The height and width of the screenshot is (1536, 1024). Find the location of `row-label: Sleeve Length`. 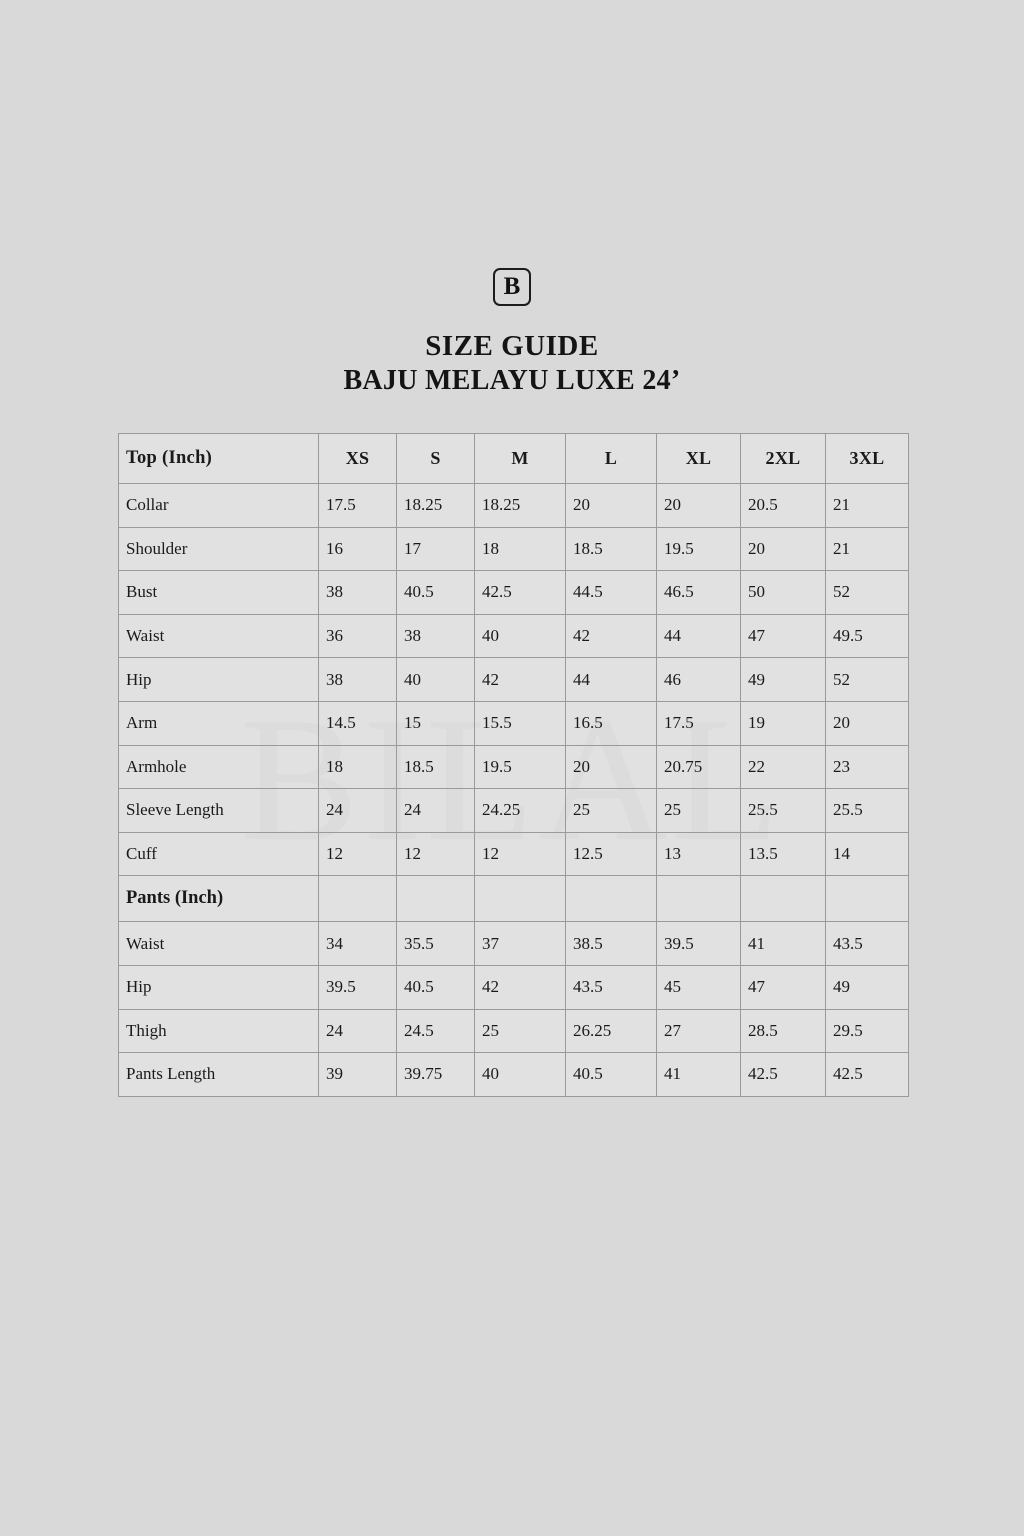

row-label: Sleeve Length is located at coordinates (218, 810).